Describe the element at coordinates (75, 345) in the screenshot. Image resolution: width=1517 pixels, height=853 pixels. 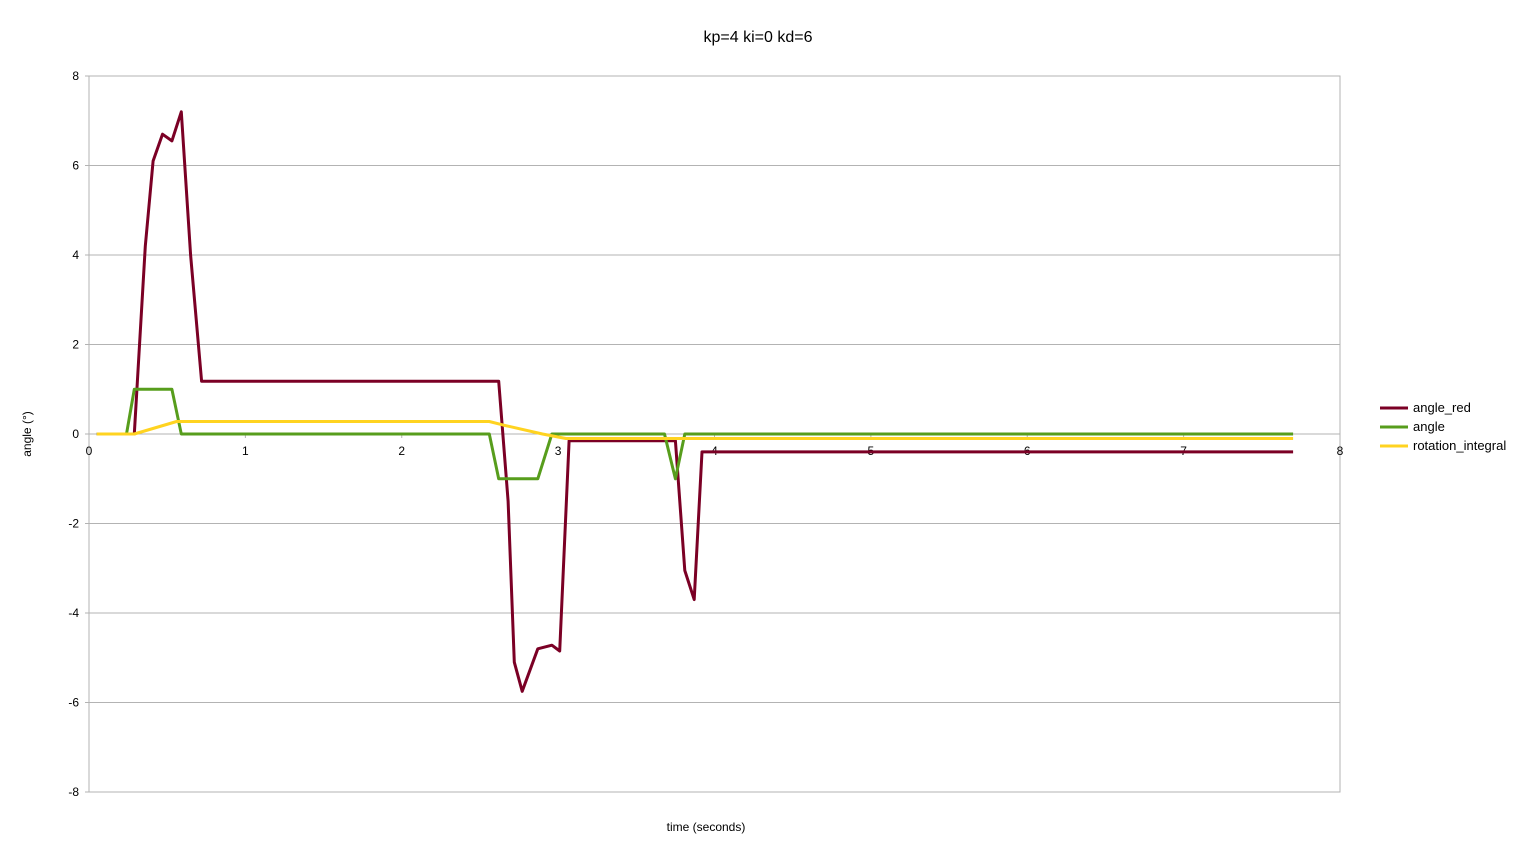
I see `y-tick-label: 2` at that location.